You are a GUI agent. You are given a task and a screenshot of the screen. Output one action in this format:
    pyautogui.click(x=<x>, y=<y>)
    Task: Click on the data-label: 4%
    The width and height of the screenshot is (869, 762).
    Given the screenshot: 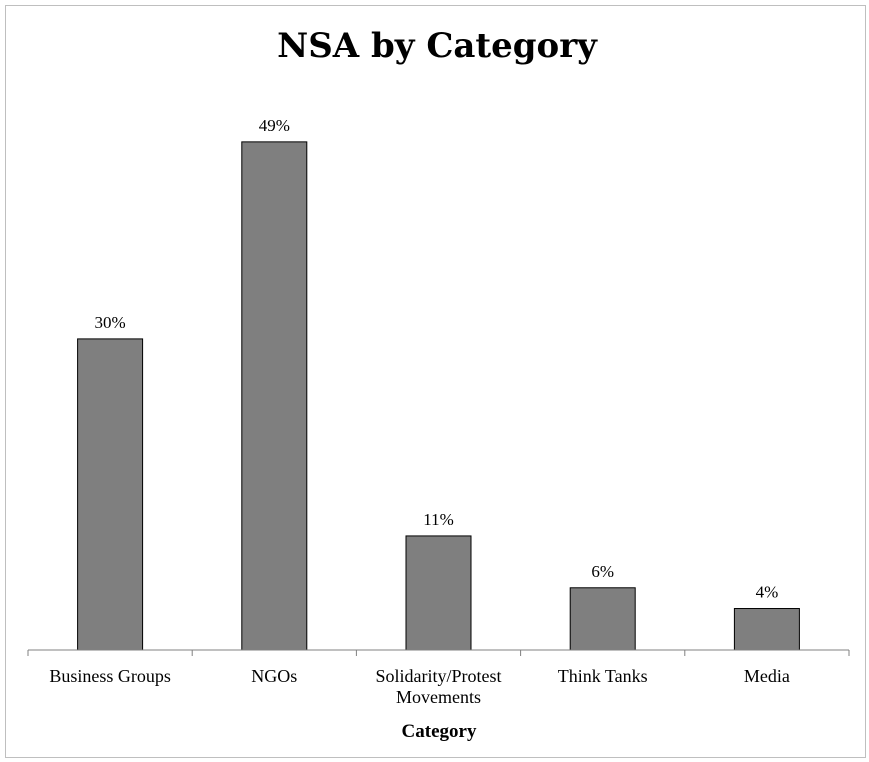 What is the action you would take?
    pyautogui.click(x=767, y=592)
    